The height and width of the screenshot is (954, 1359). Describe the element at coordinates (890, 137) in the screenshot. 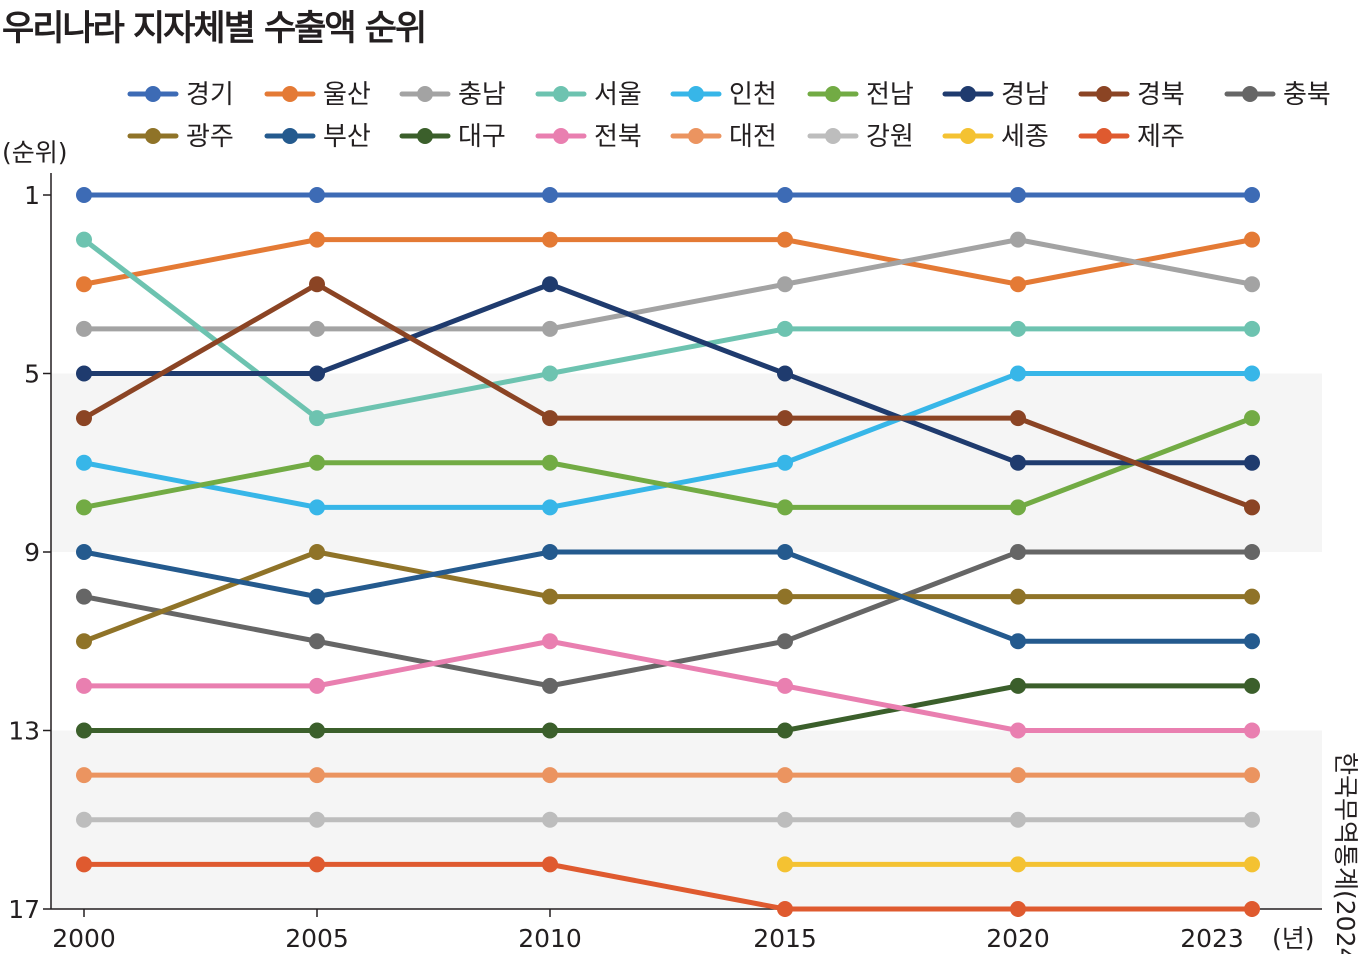

I see `legend-label: 강원` at that location.